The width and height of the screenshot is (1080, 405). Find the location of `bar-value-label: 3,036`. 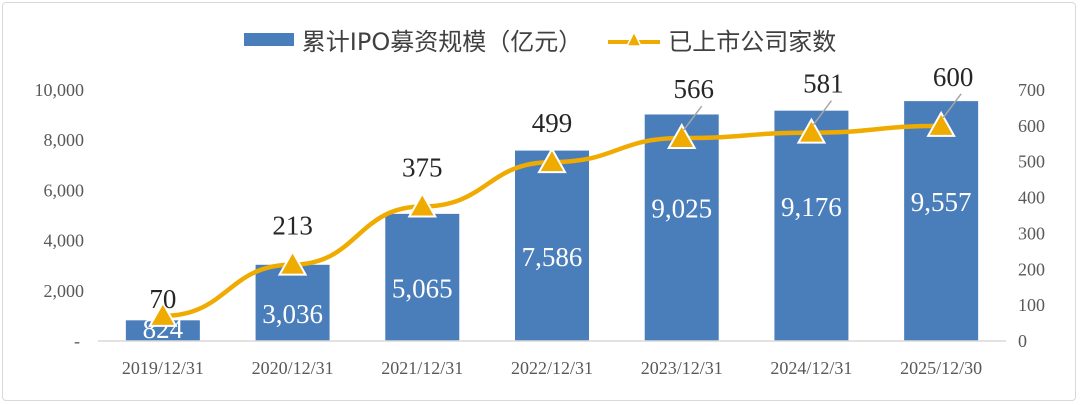

bar-value-label: 3,036 is located at coordinates (292, 314).